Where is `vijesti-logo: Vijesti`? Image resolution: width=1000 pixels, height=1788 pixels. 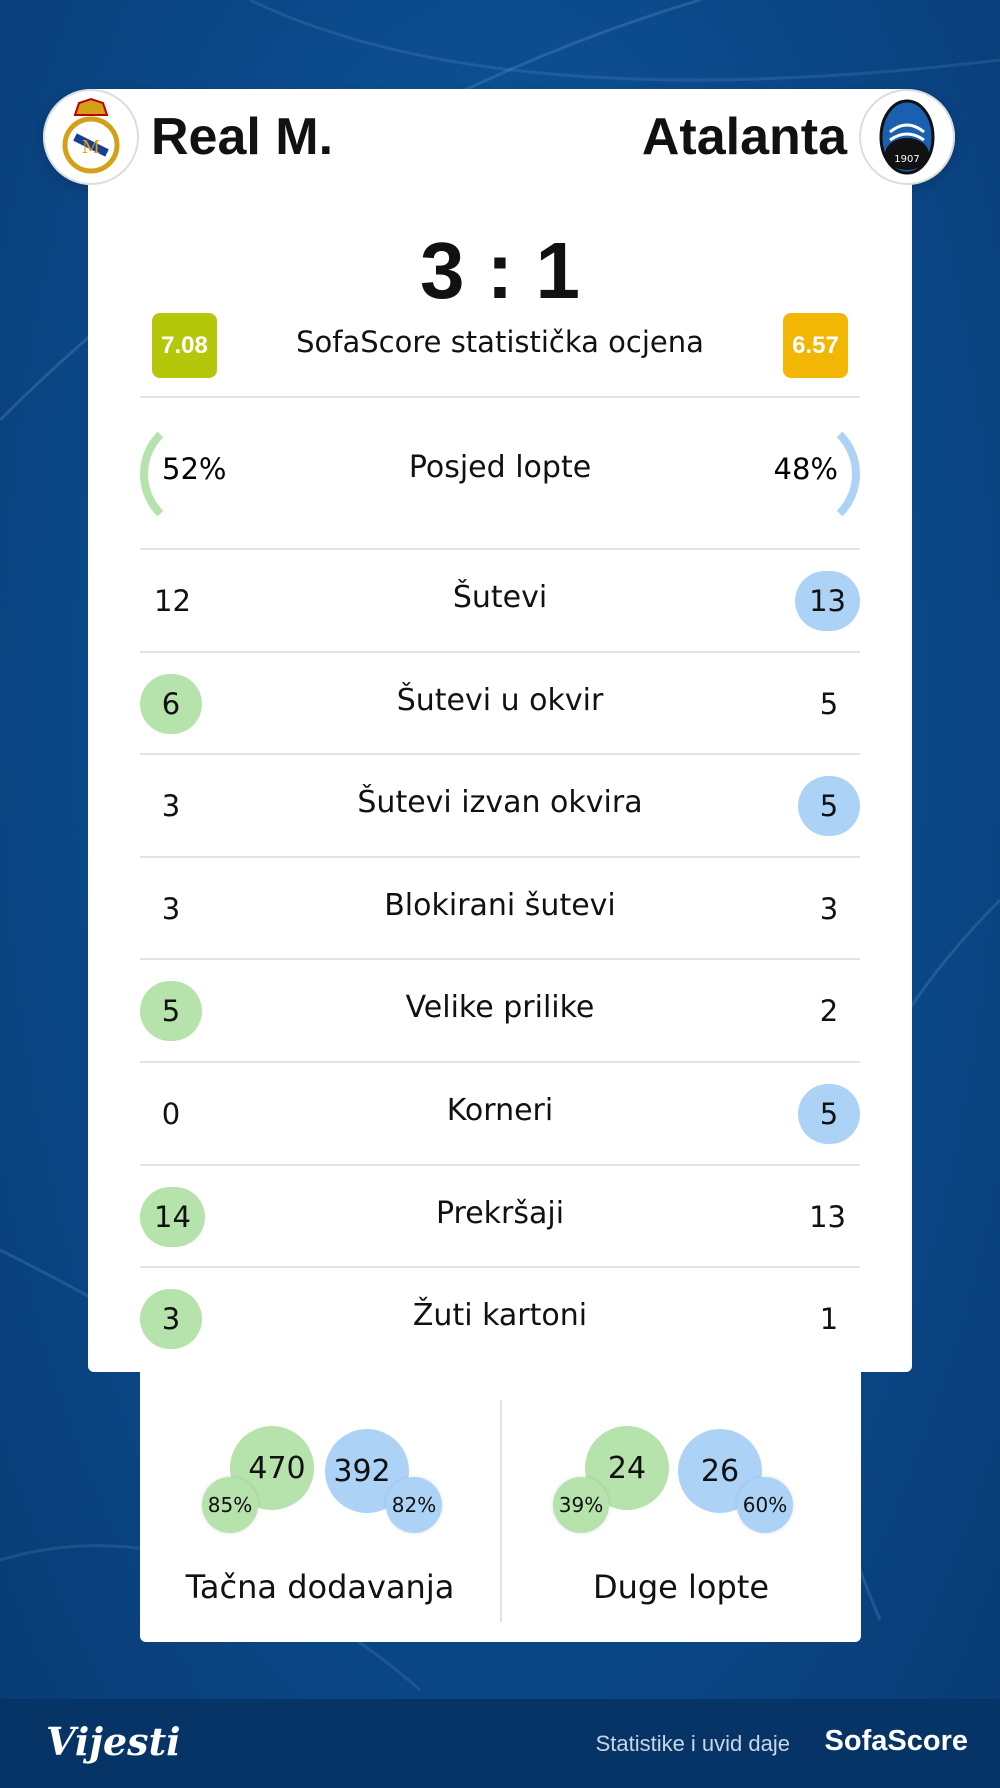 vijesti-logo: Vijesti is located at coordinates (113, 1741).